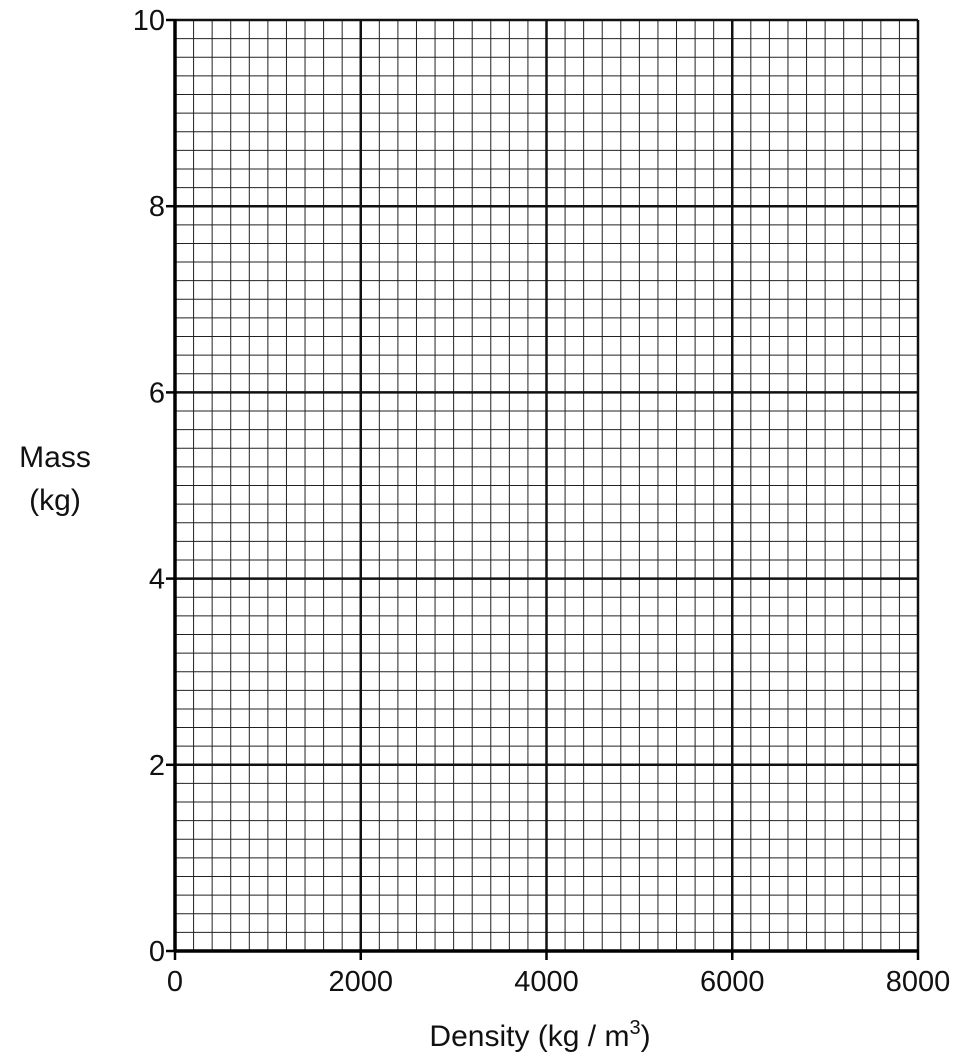 The height and width of the screenshot is (1061, 965). Describe the element at coordinates (157, 207) in the screenshot. I see `y-tick-label: 8` at that location.